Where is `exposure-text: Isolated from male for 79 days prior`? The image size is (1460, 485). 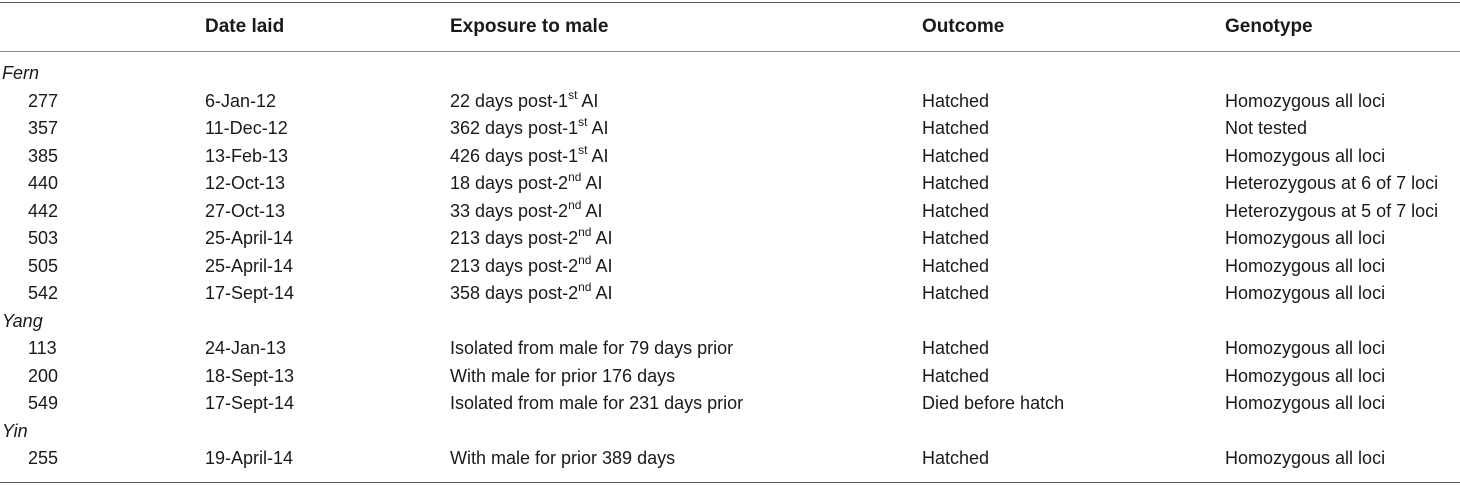
exposure-text: Isolated from male for 79 days prior is located at coordinates (592, 348).